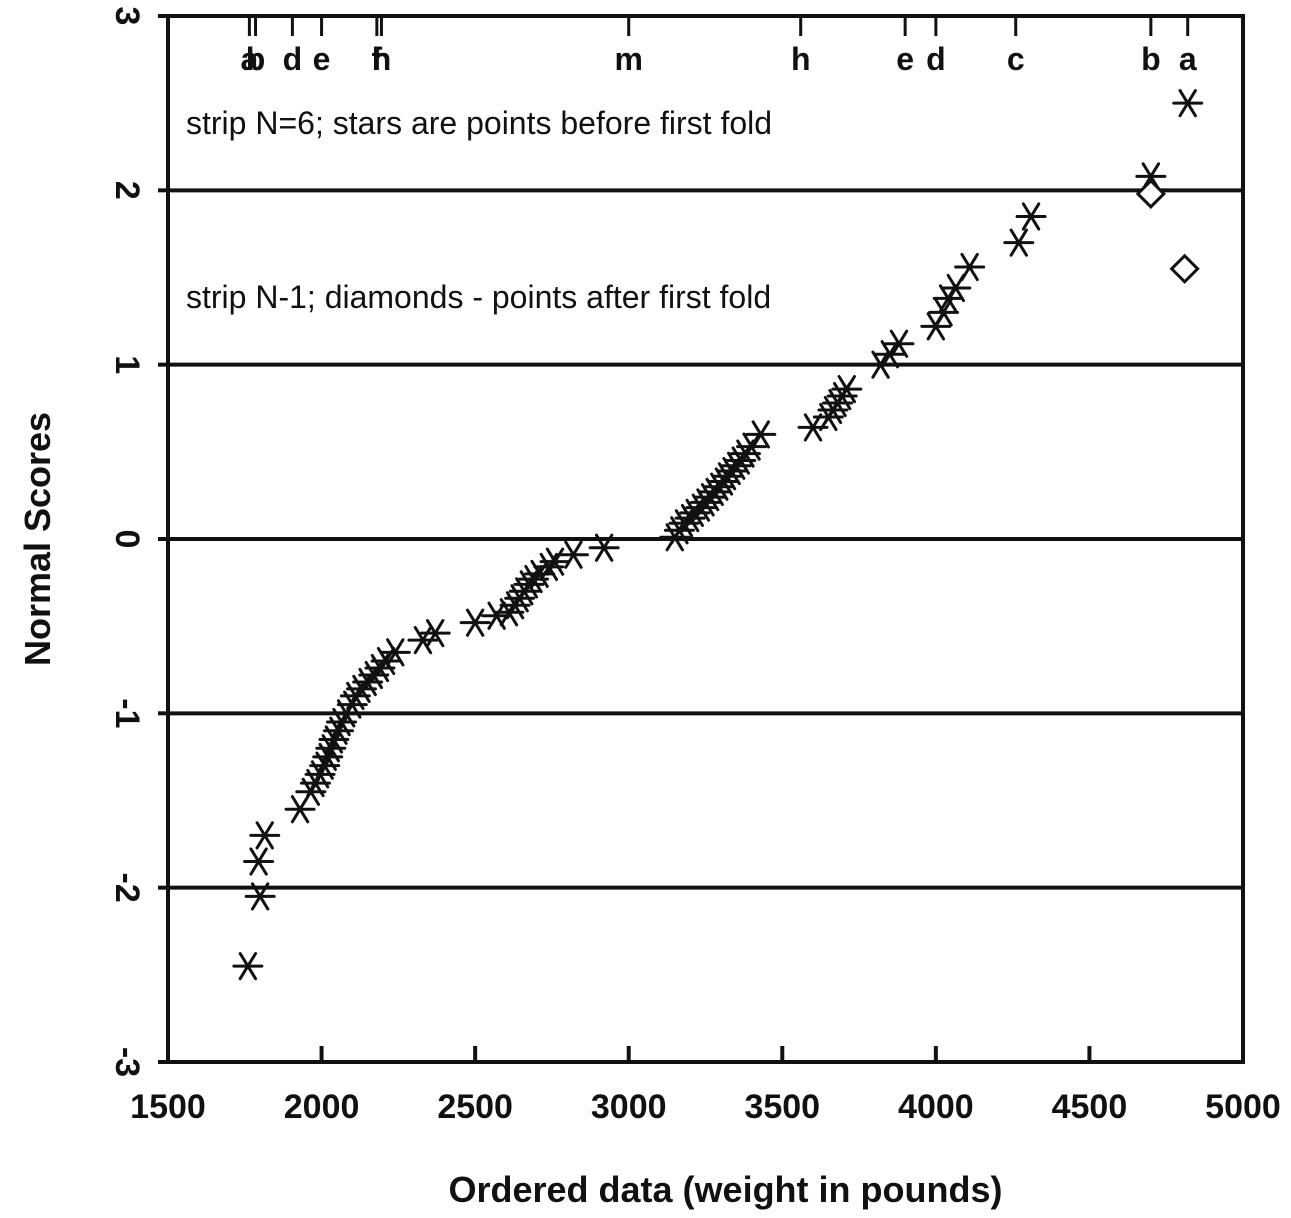  Describe the element at coordinates (127, 16) in the screenshot. I see `y-tick-label: 3` at that location.